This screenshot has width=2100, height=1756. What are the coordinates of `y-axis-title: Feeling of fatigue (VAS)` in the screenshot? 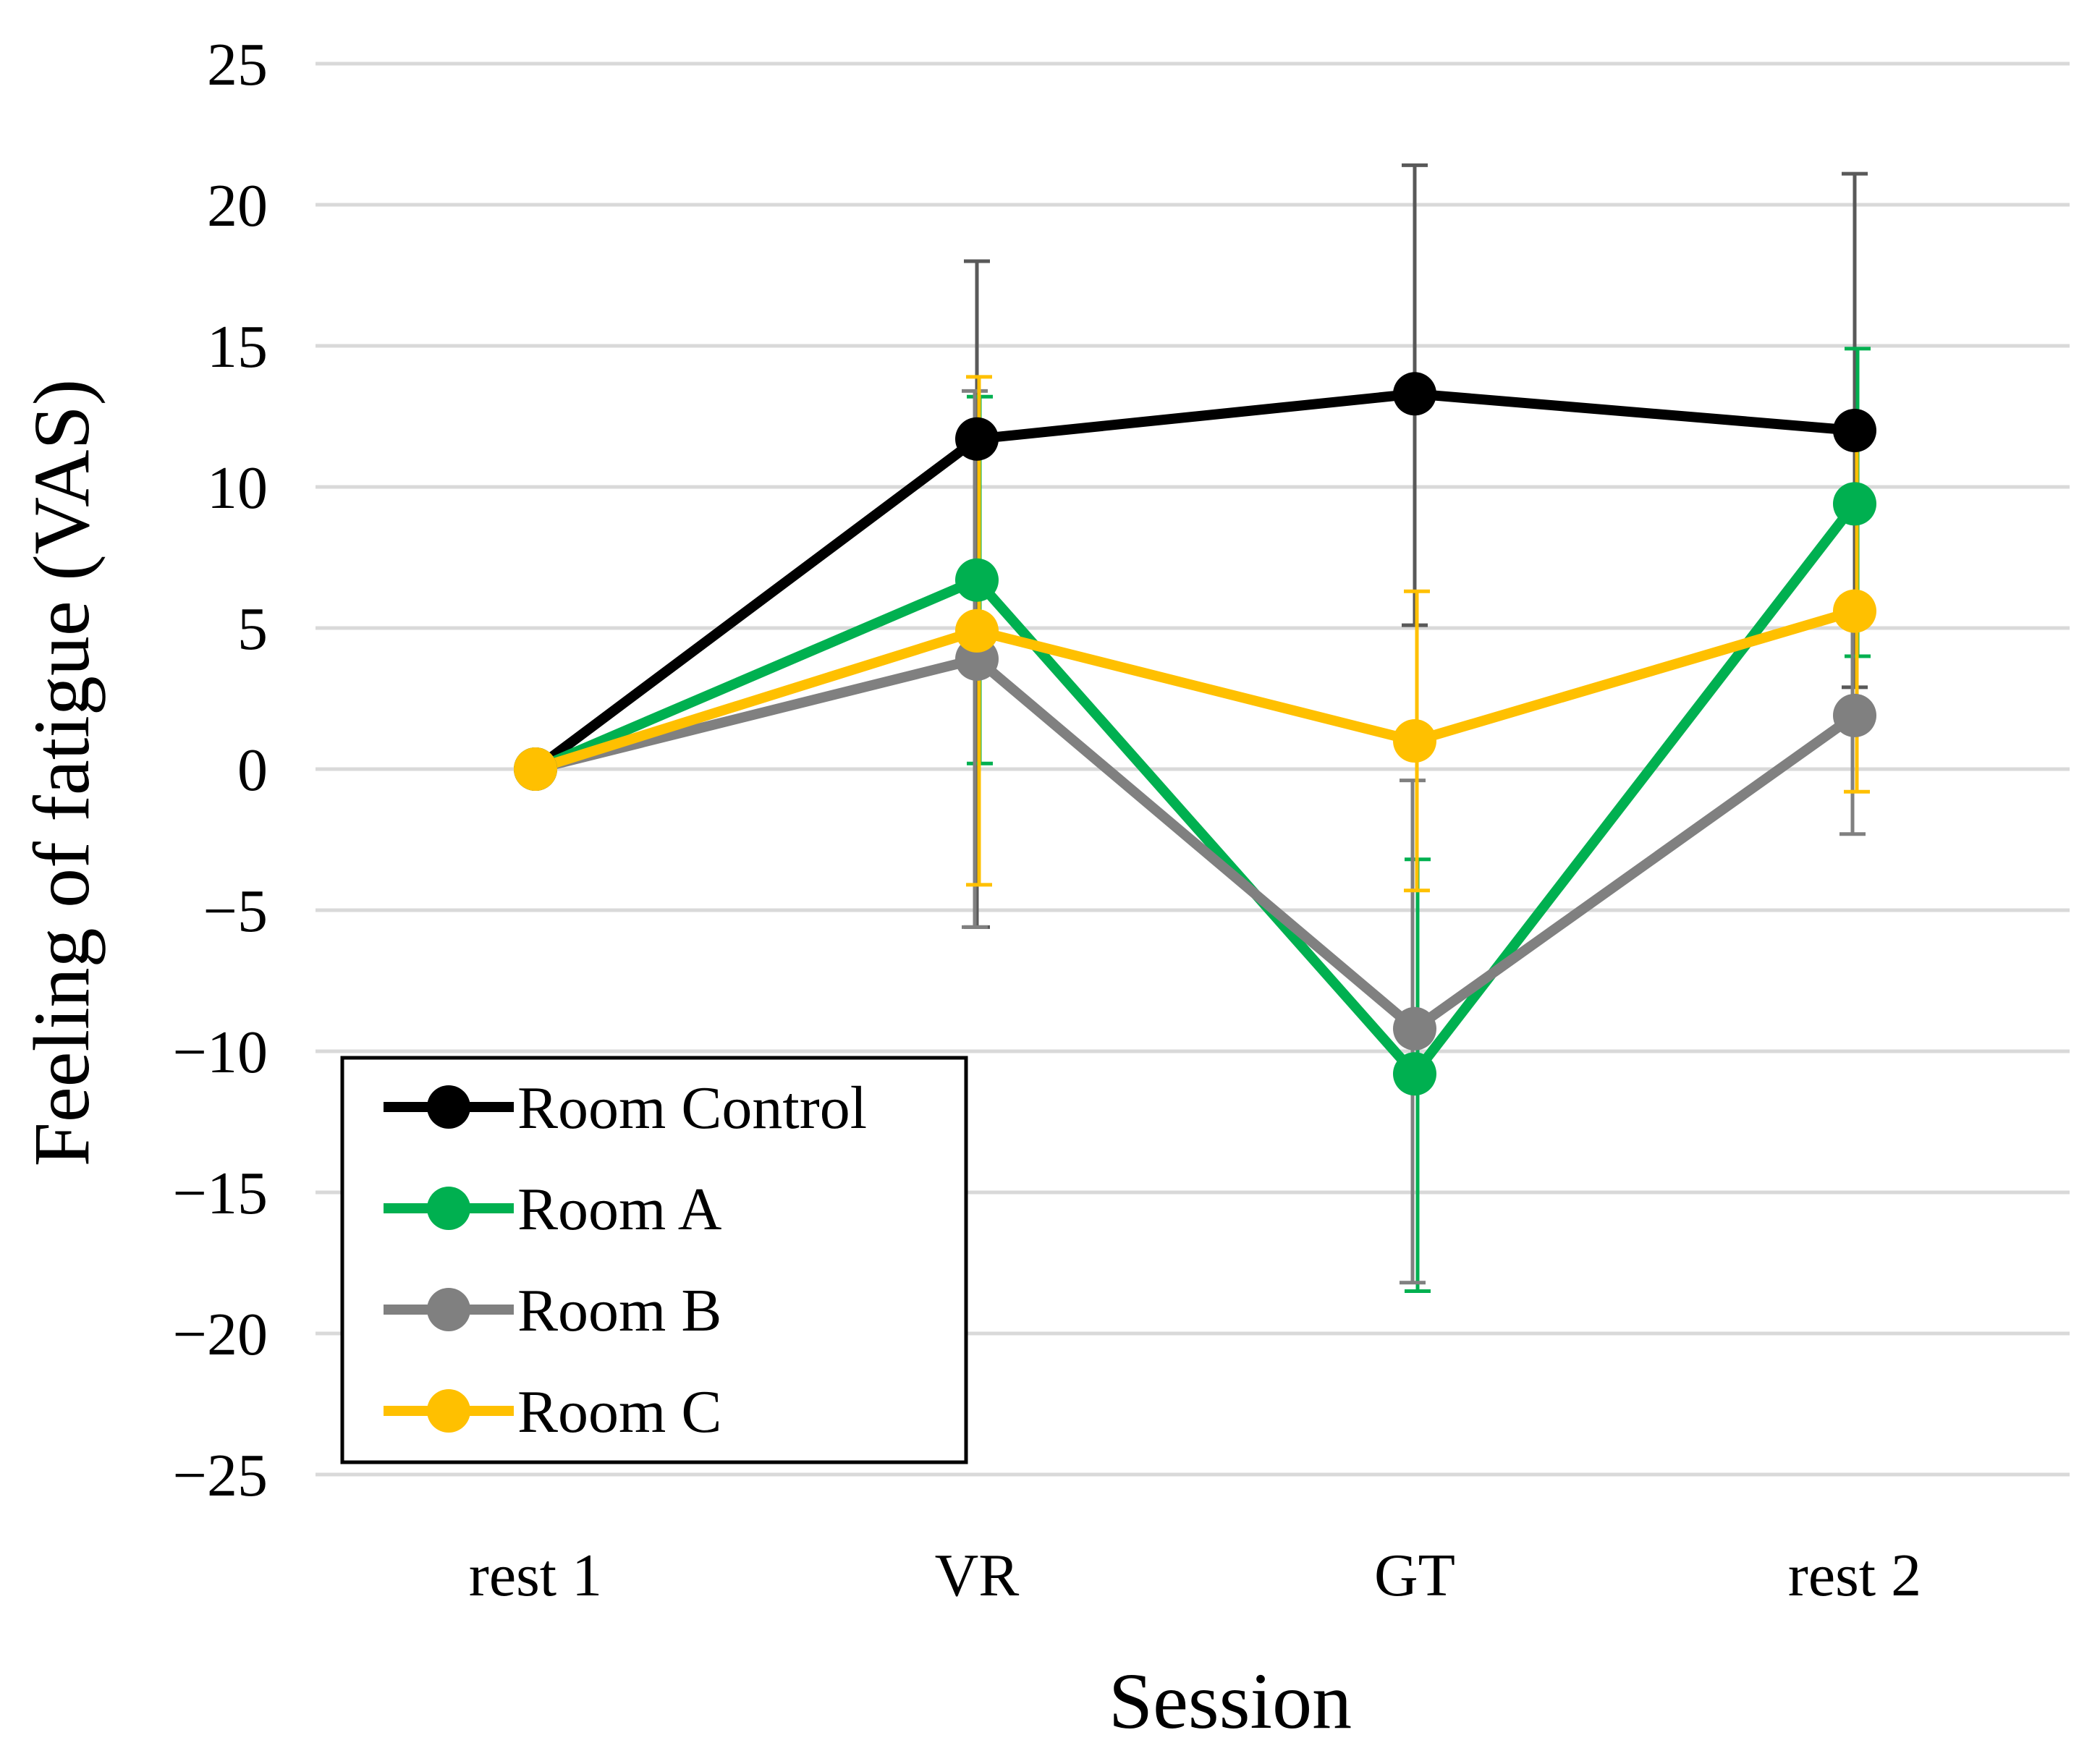 It's located at (61, 773).